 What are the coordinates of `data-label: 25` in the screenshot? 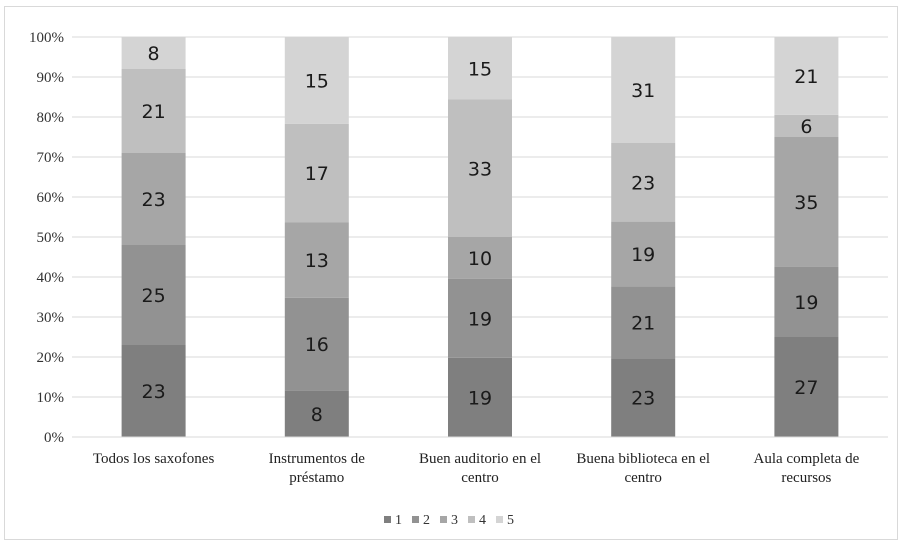 It's located at (154, 296).